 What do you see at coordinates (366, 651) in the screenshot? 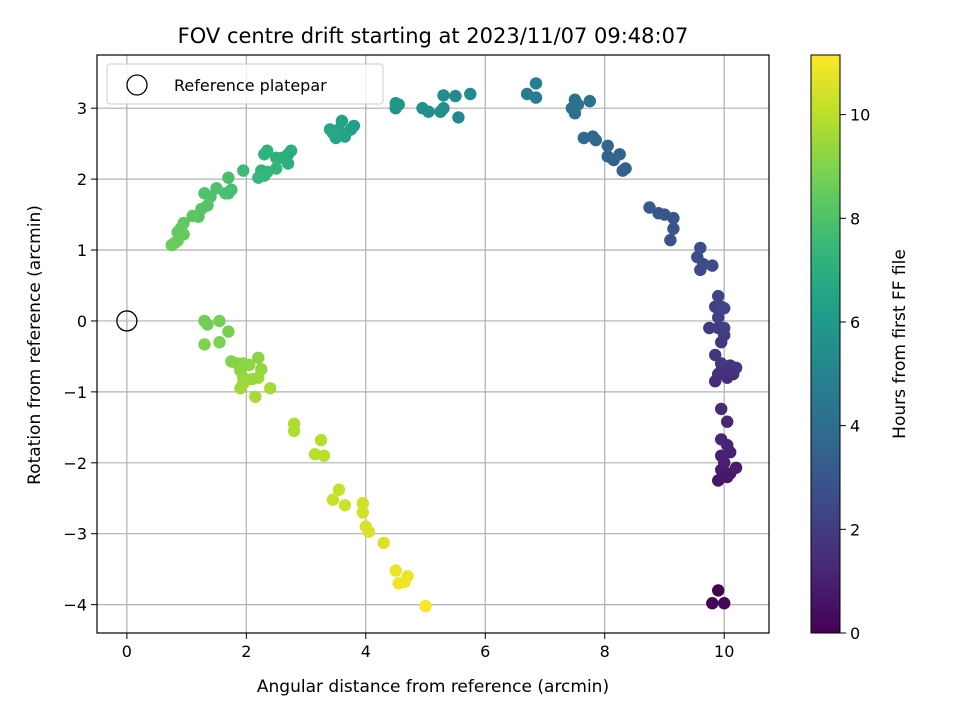
I see `x-tick-label: 4` at bounding box center [366, 651].